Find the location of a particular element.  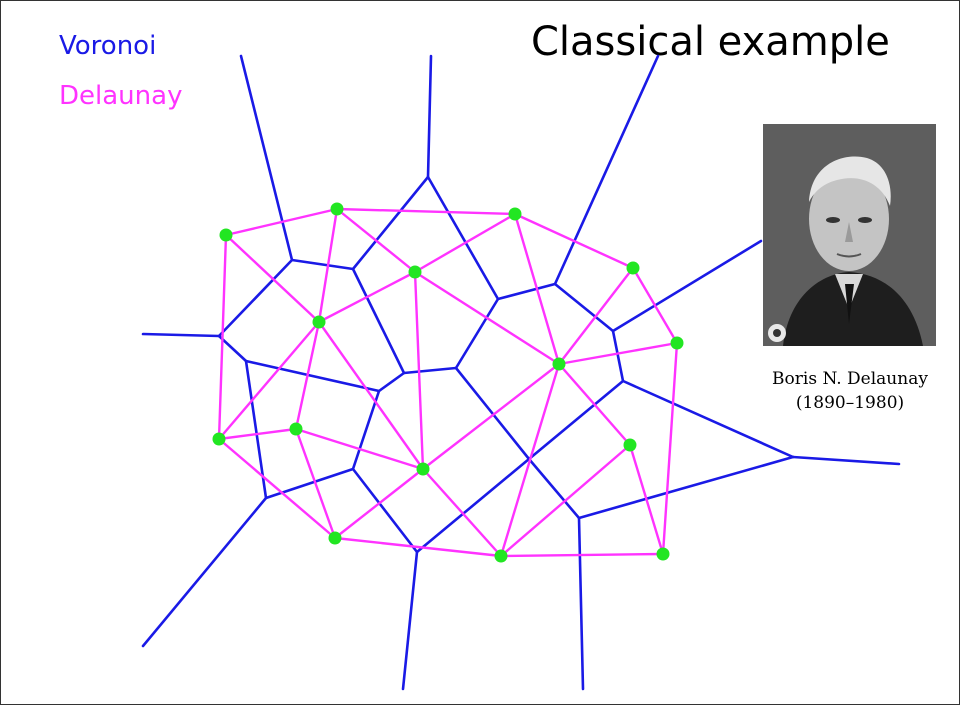

portrait-photo is located at coordinates (849, 235).